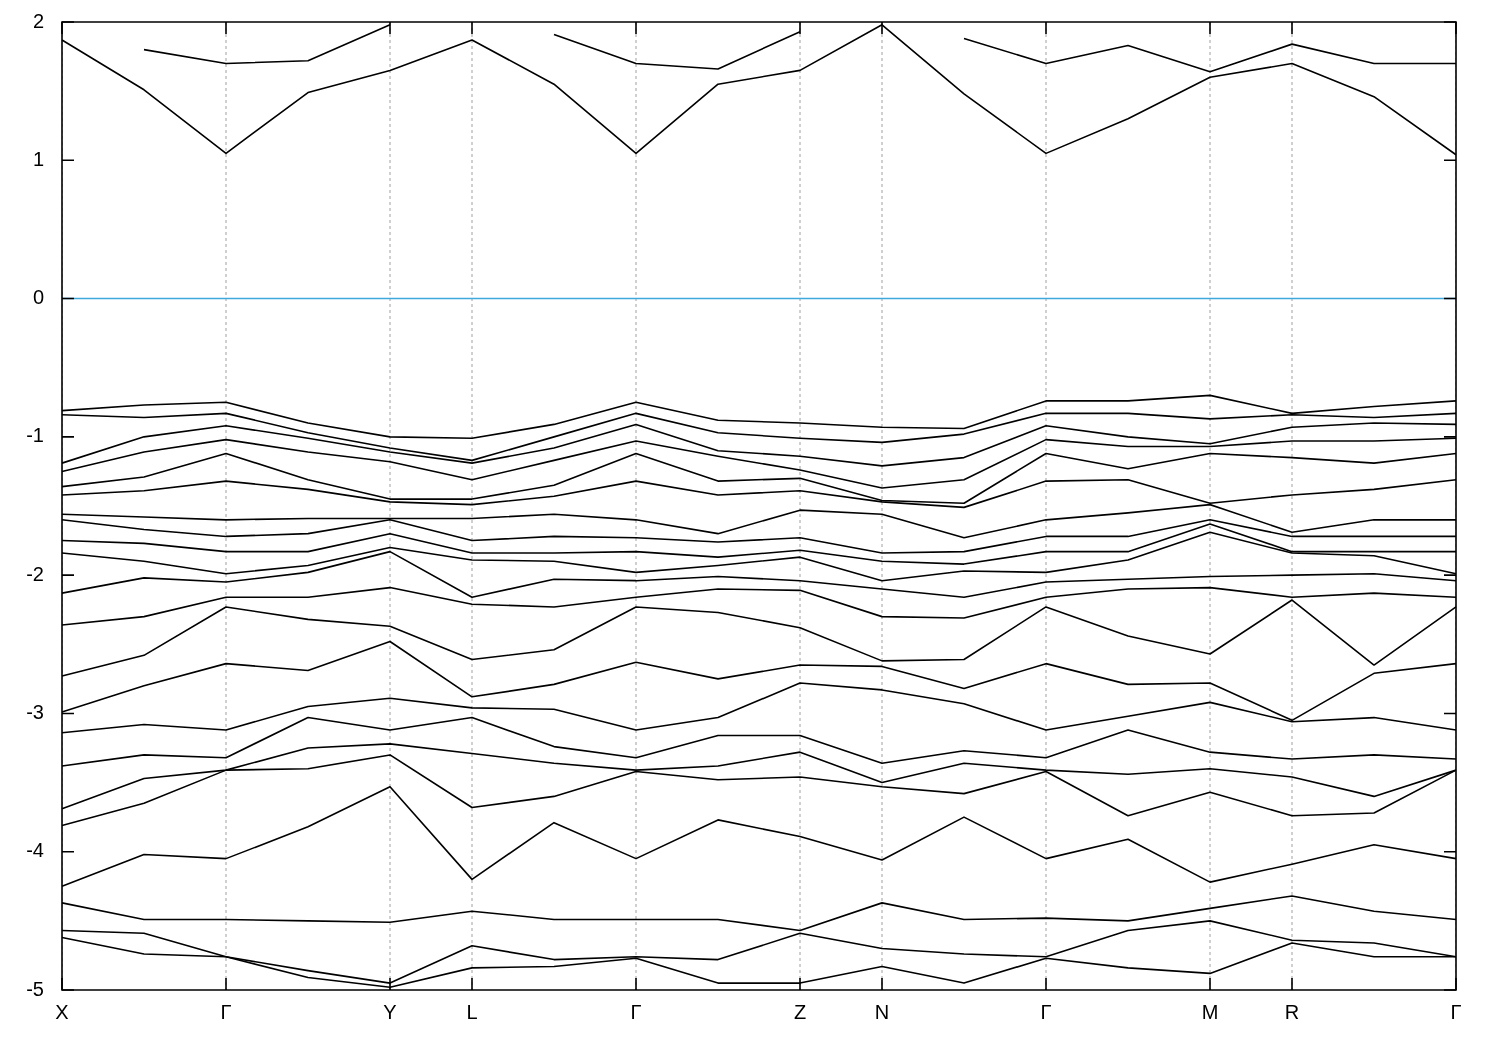 The width and height of the screenshot is (1500, 1050). Describe the element at coordinates (882, 1011) in the screenshot. I see `x-tick-label: N` at that location.